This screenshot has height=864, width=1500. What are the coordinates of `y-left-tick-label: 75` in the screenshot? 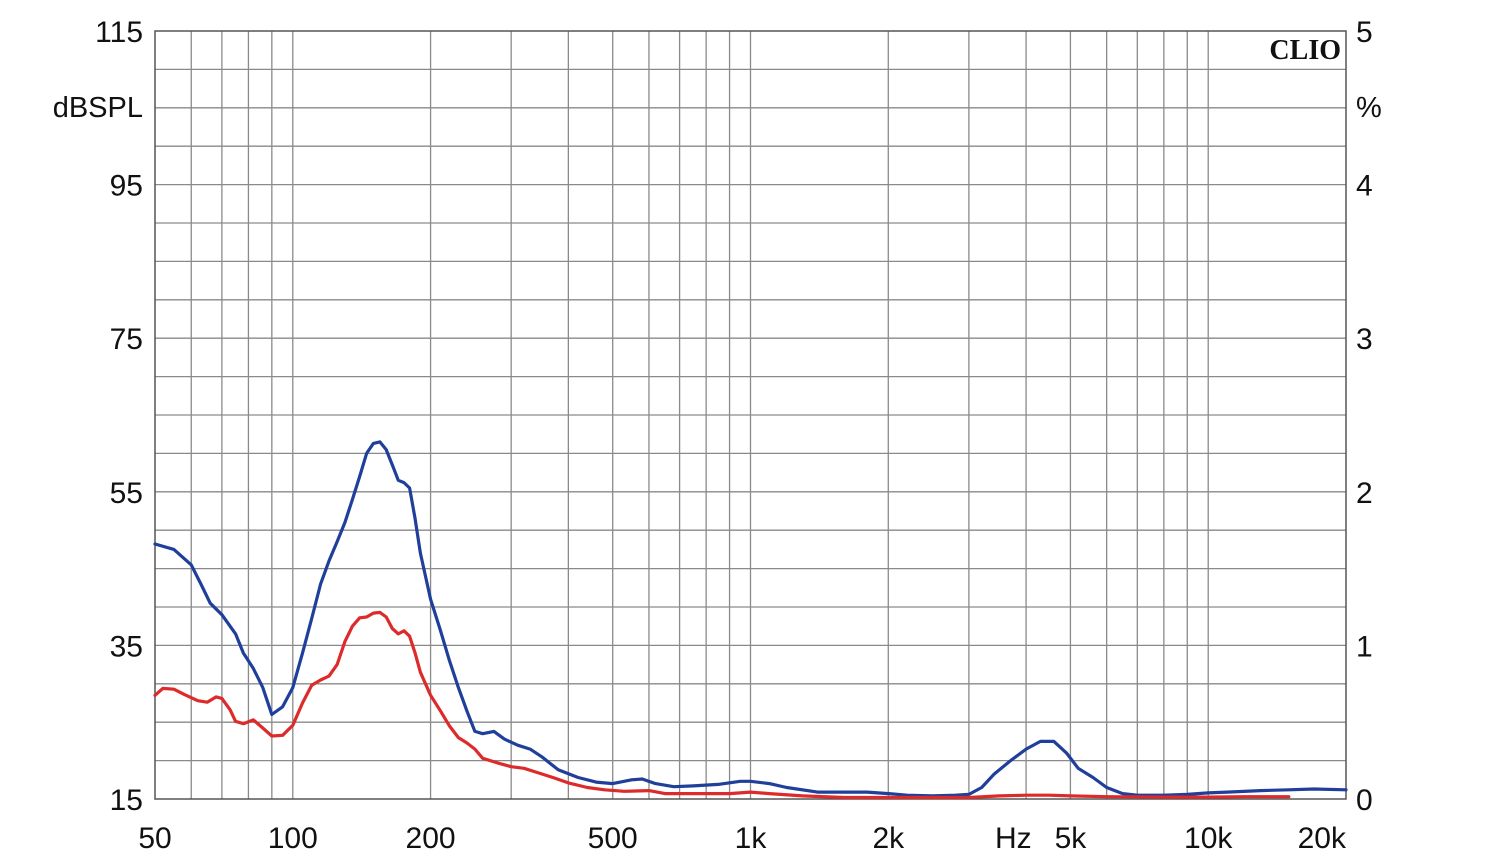 It's located at (126, 339).